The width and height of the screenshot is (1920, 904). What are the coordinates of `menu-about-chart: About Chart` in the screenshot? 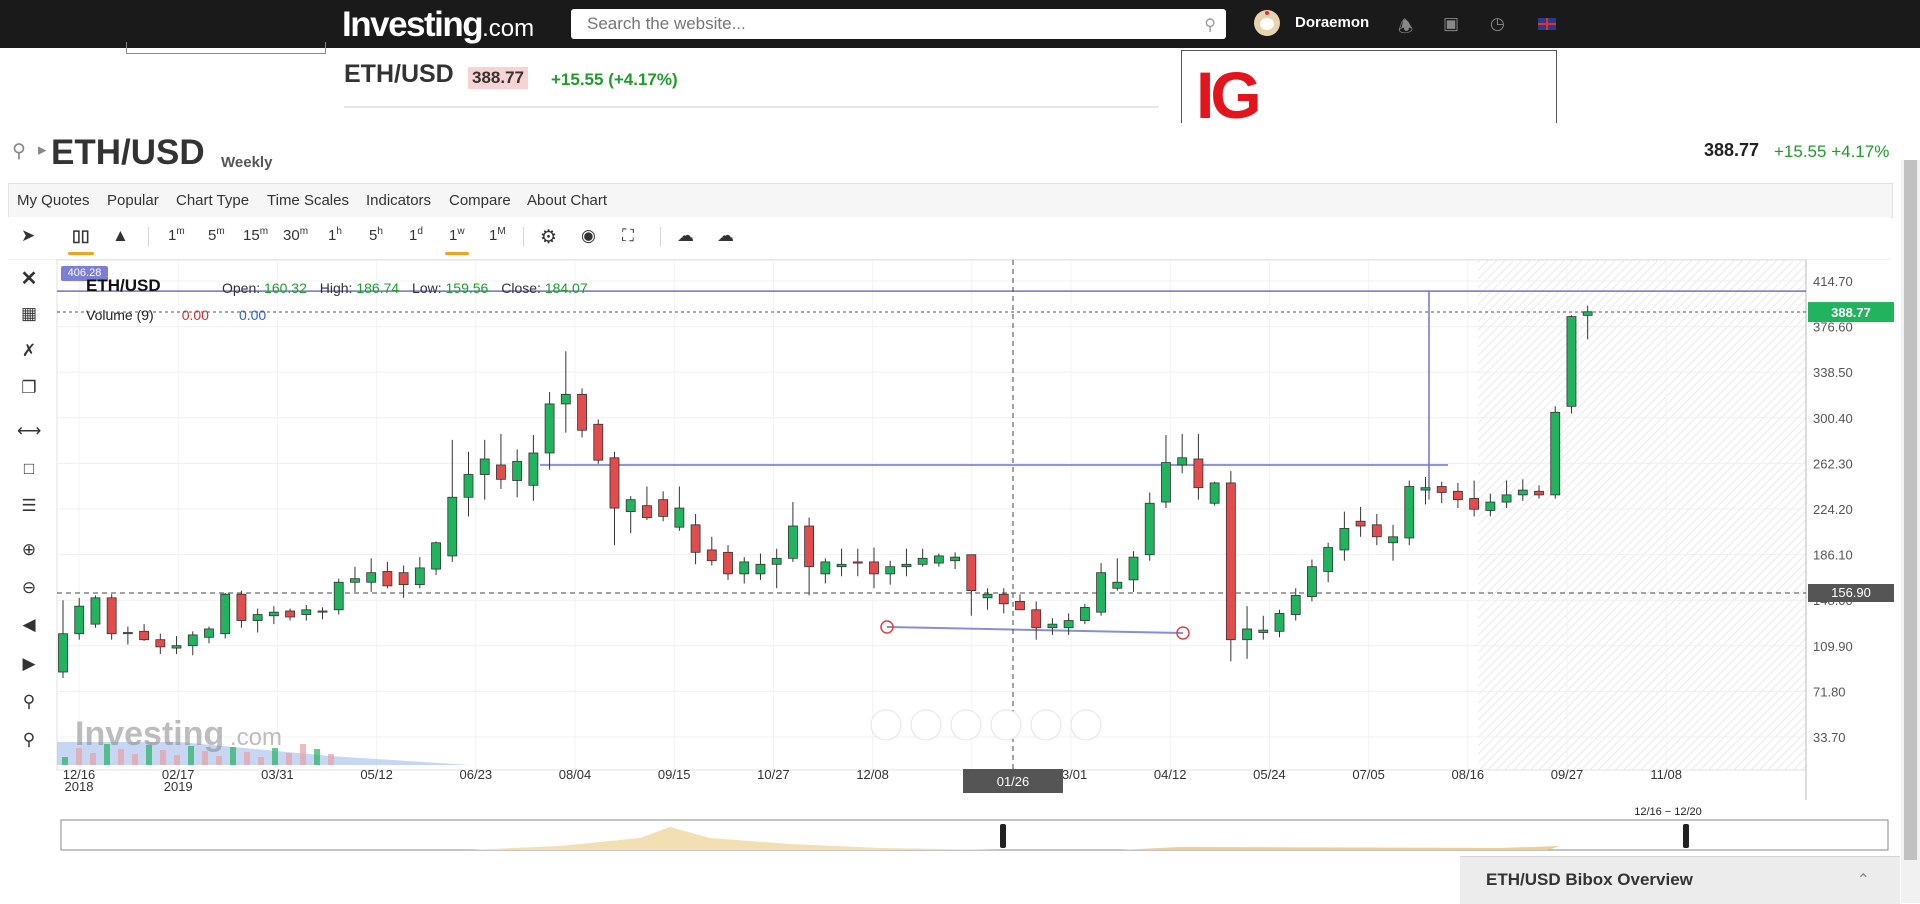 It's located at (567, 200).